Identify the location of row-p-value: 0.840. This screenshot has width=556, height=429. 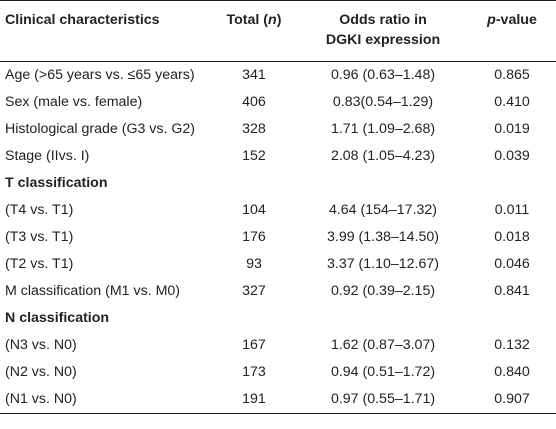
(512, 372).